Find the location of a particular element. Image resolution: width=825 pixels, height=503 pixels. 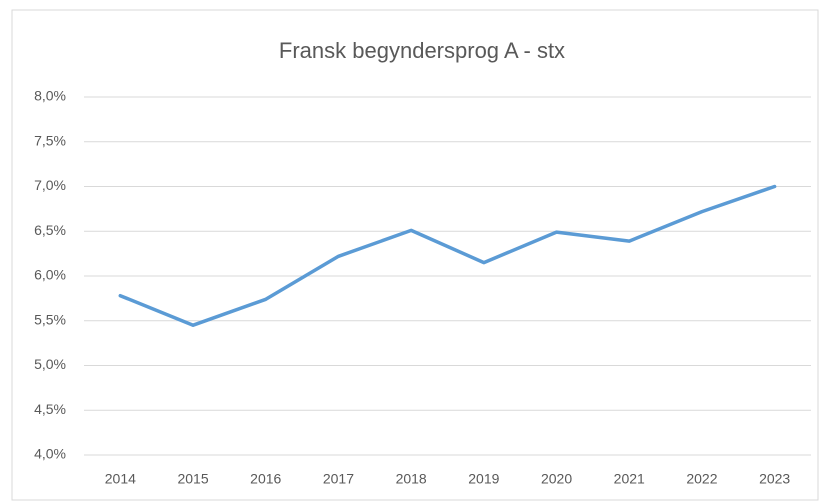

chart-title: Fransk begyndersprog A - stx is located at coordinates (422, 50).